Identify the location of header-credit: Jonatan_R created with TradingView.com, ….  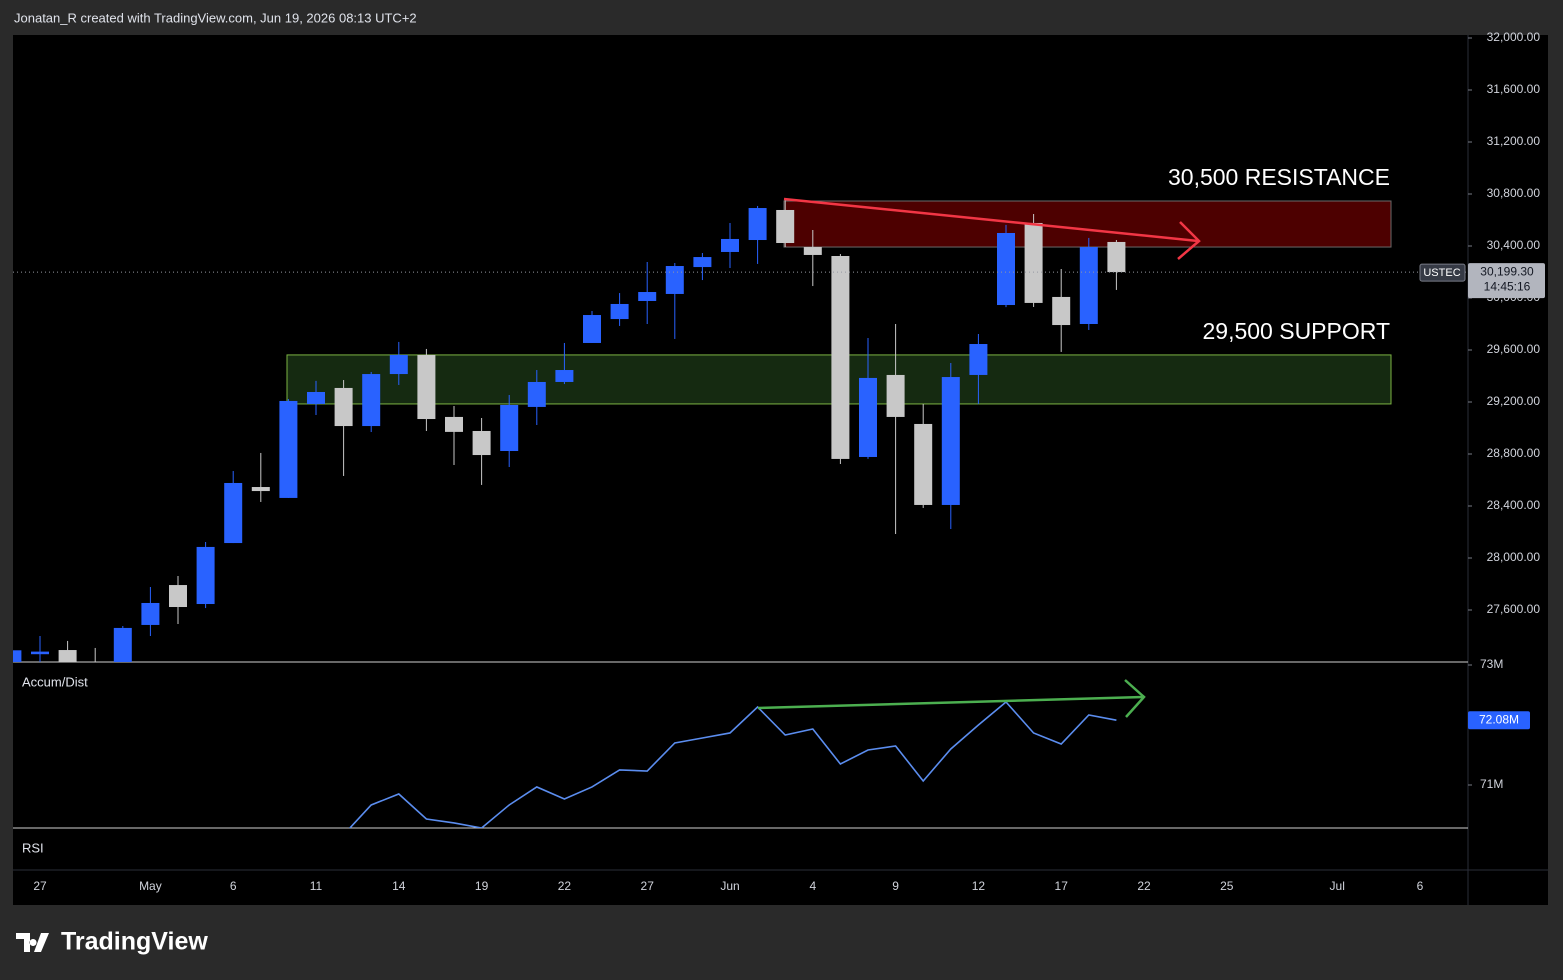
(215, 17).